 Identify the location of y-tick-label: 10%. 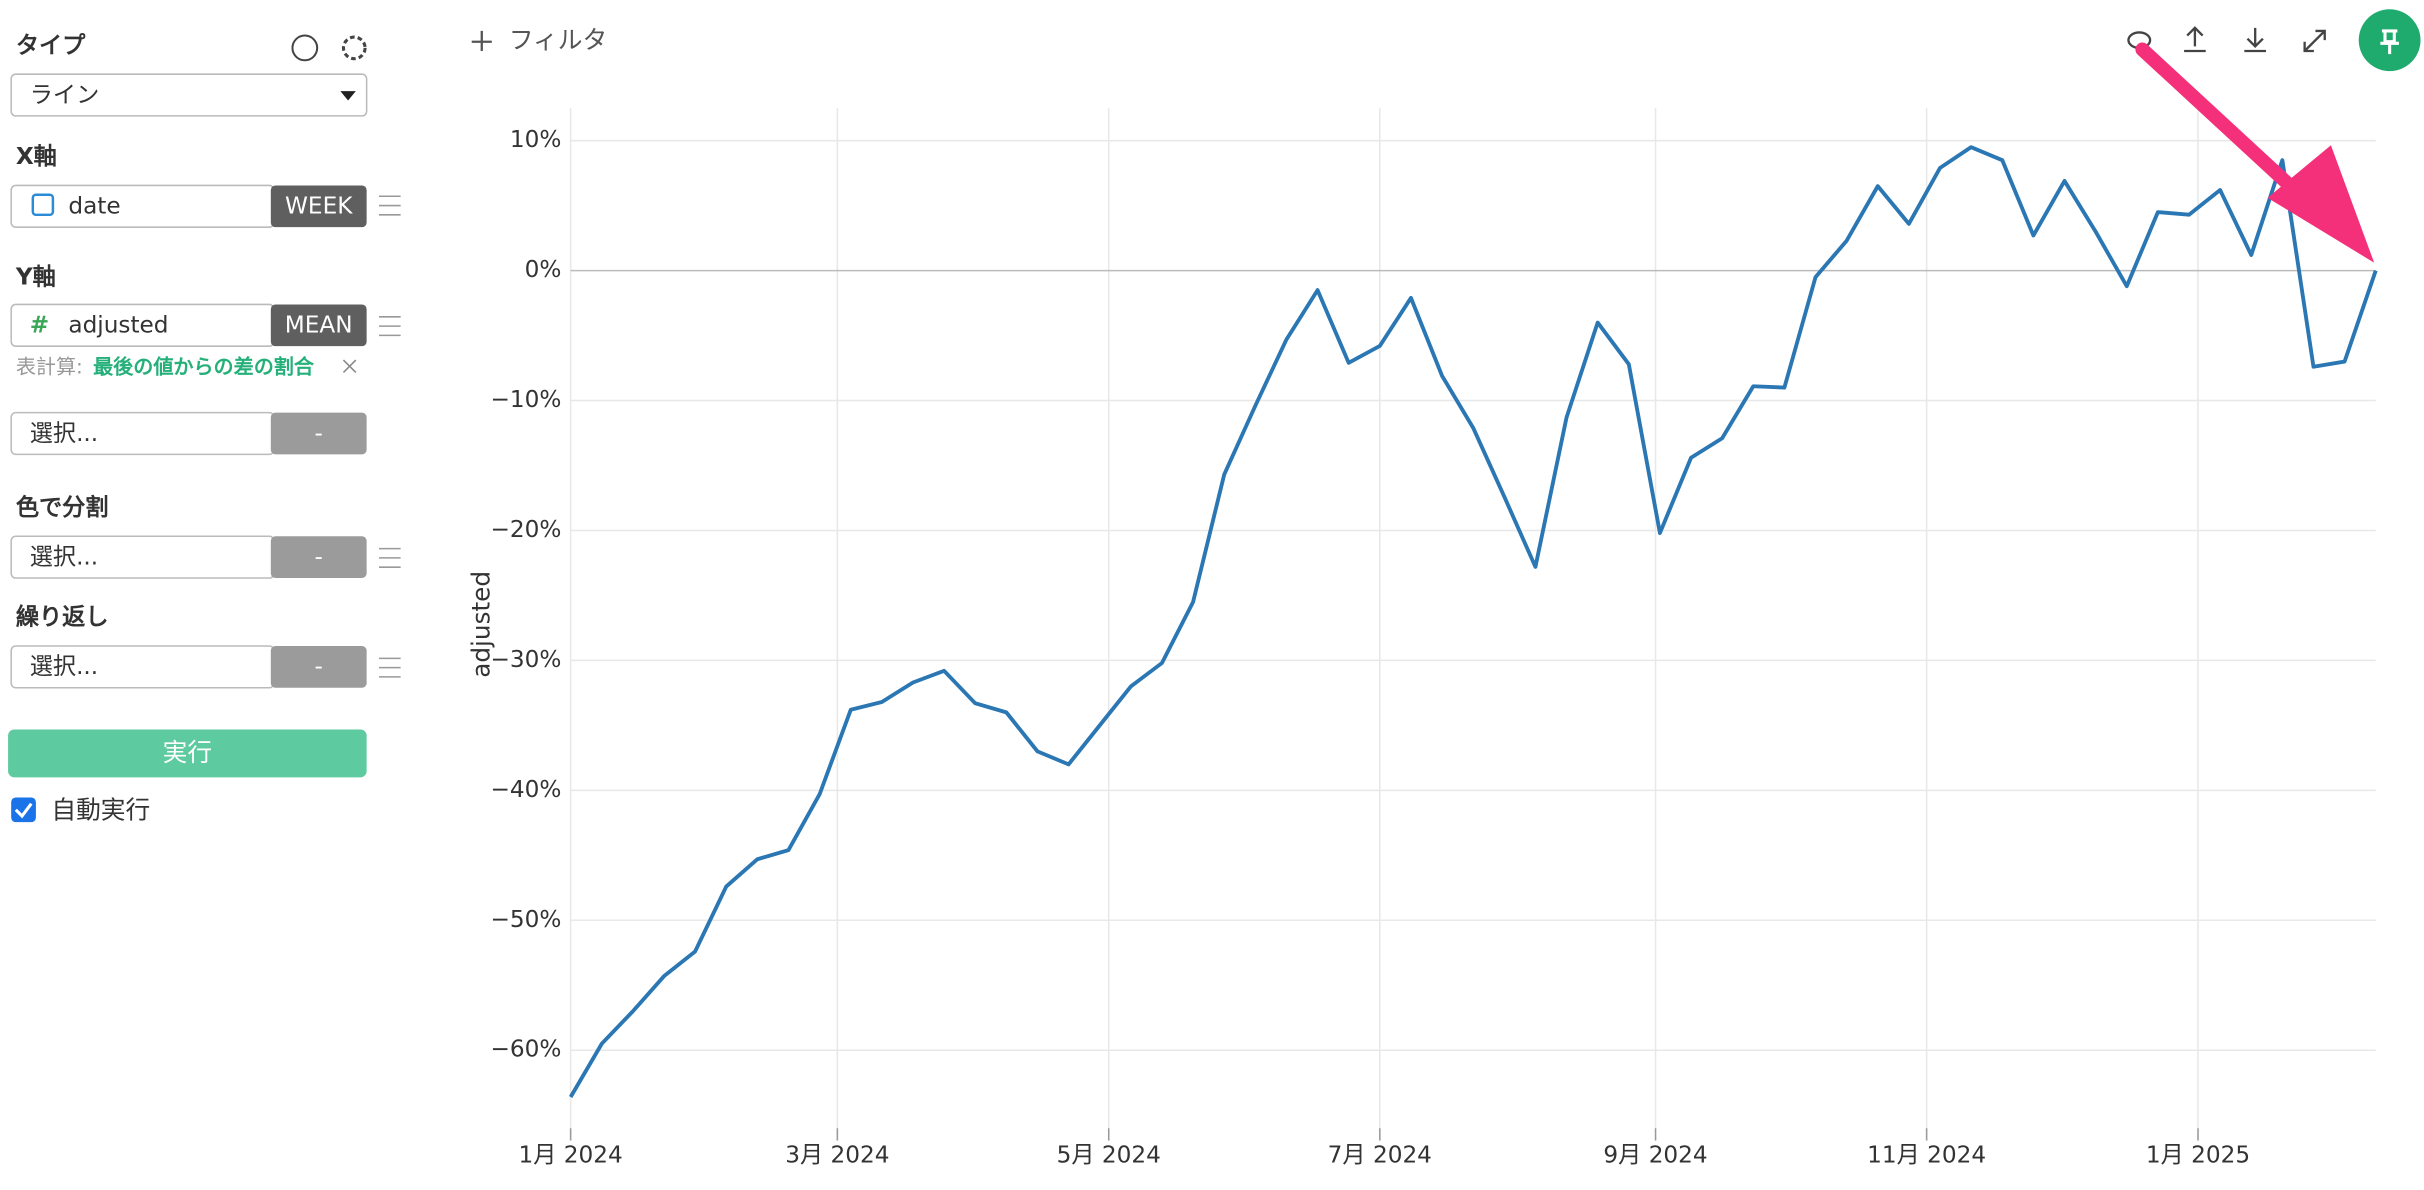
(536, 139).